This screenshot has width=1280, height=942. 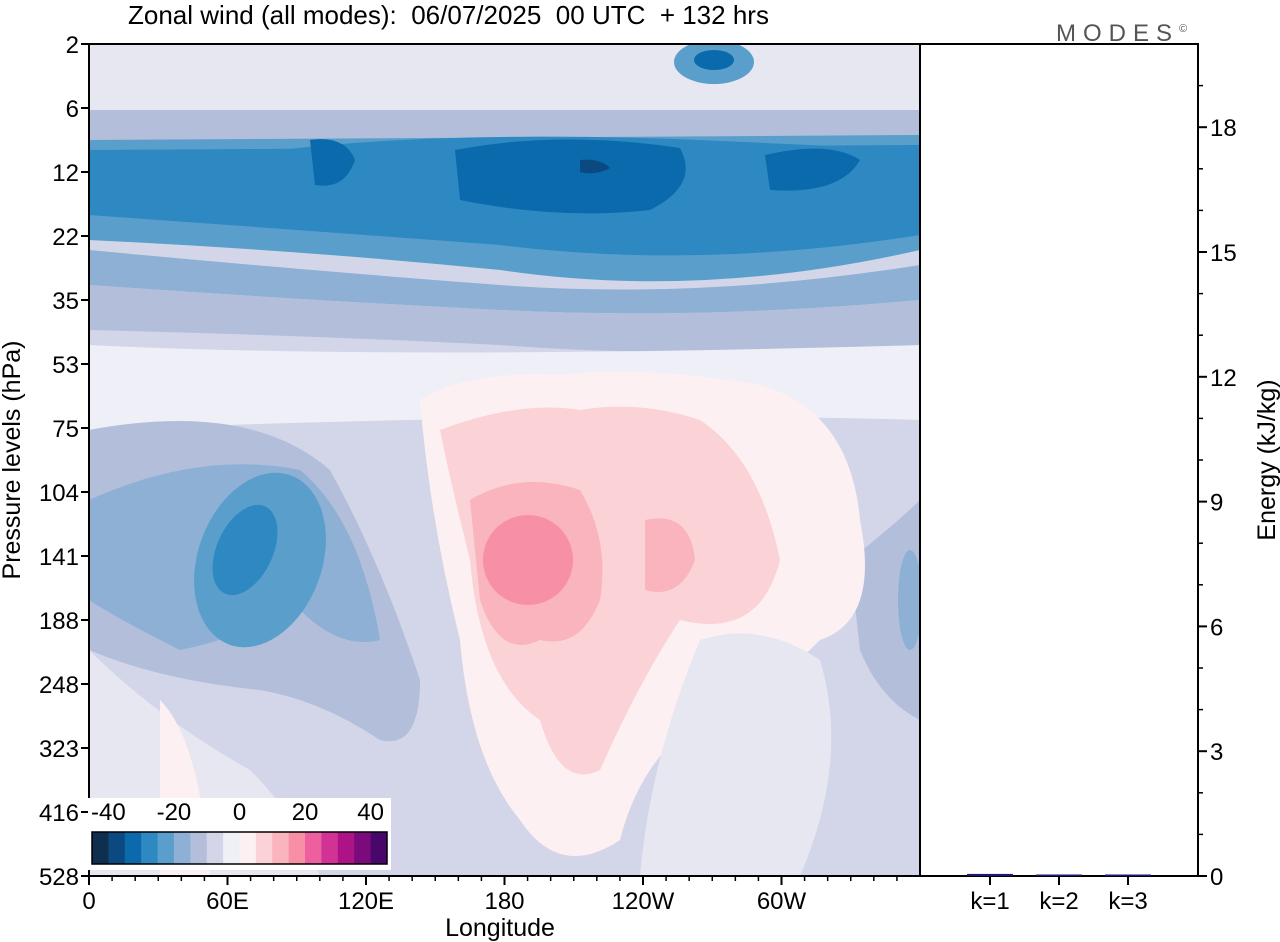 I want to click on logo-text: MODES, so click(x=1118, y=33).